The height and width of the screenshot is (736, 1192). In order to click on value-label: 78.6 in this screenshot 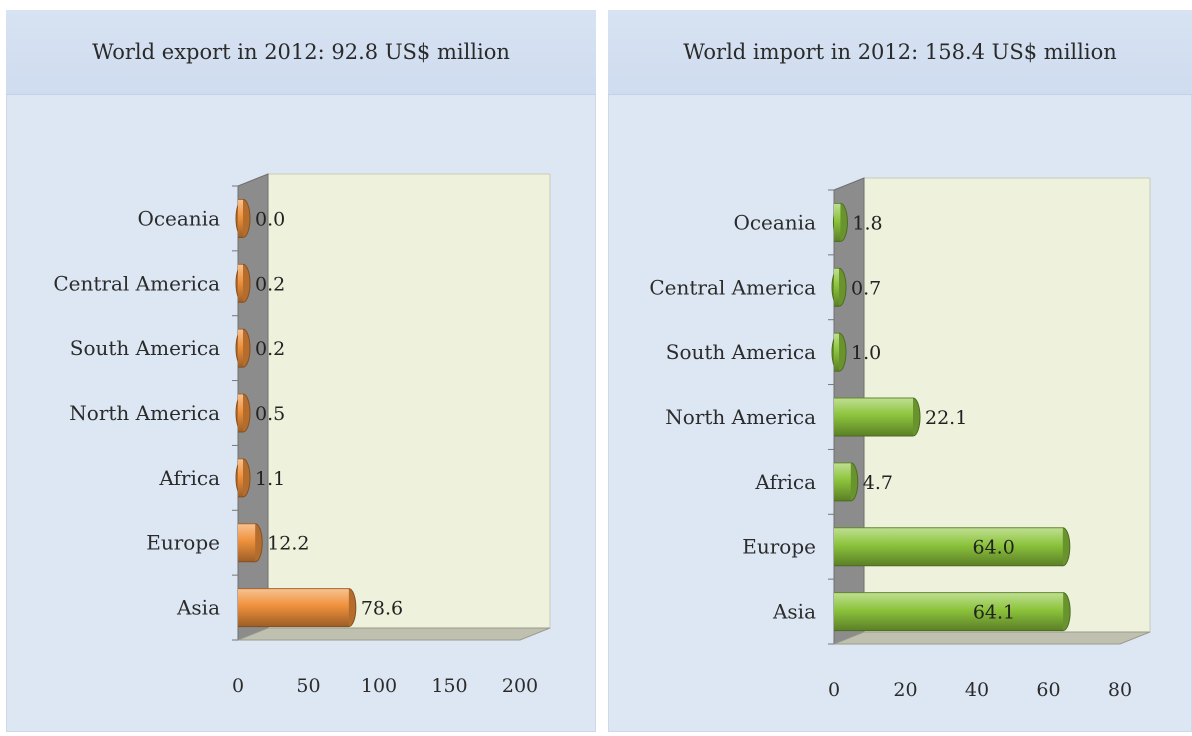, I will do `click(382, 609)`.